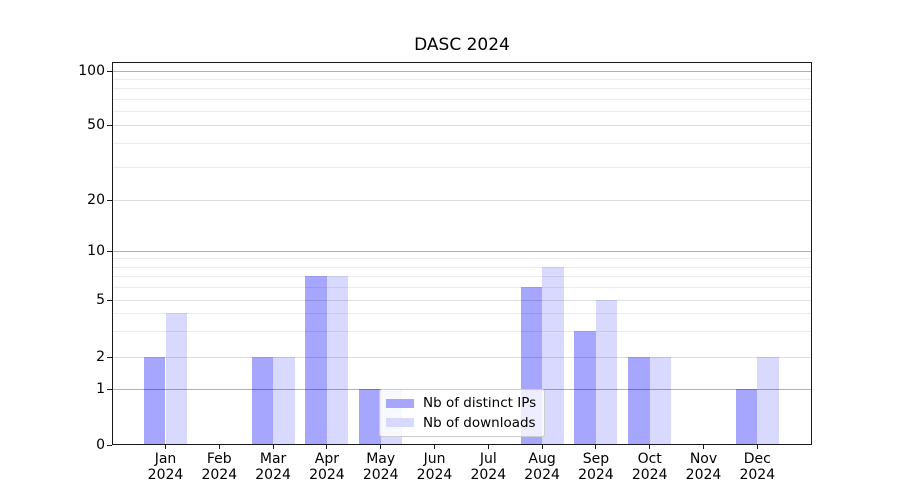 The height and width of the screenshot is (500, 900). What do you see at coordinates (650, 447) in the screenshot?
I see `x-tick-mark-oct` at bounding box center [650, 447].